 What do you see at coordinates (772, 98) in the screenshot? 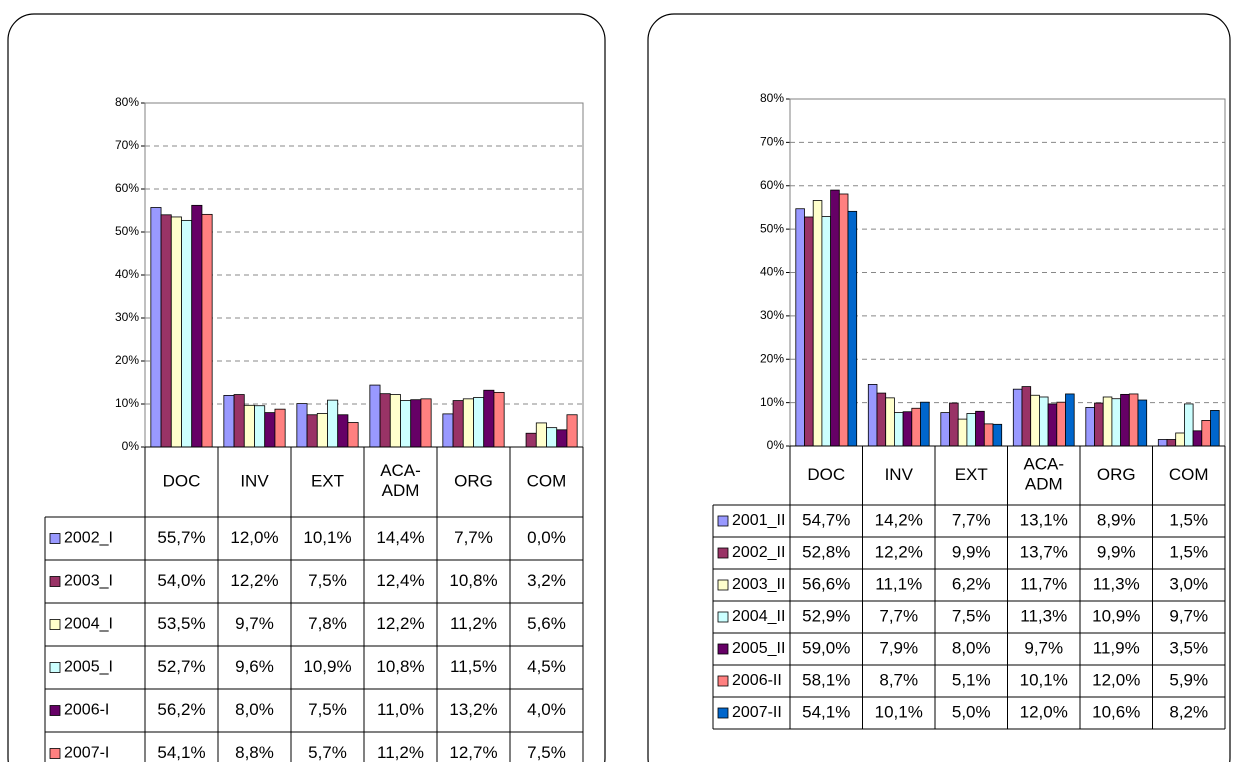
I see `y-tick-label: 80%` at bounding box center [772, 98].